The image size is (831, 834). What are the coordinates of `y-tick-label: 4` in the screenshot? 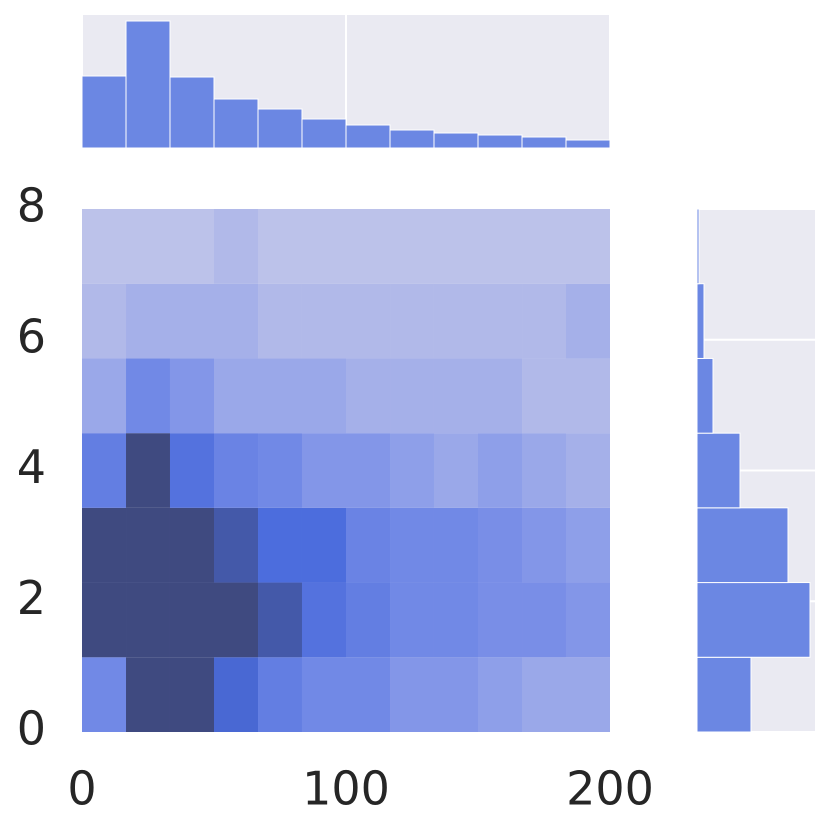 It's located at (31, 467).